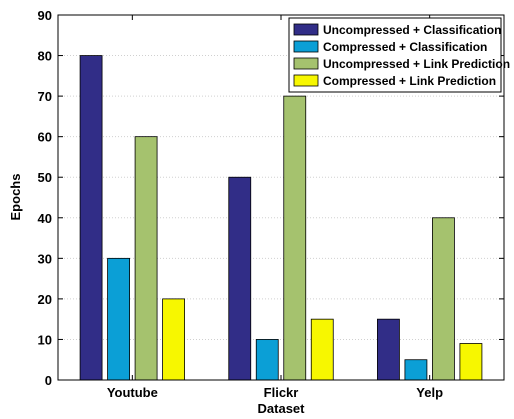  Describe the element at coordinates (282, 408) in the screenshot. I see `x-axis-label: Dataset` at that location.